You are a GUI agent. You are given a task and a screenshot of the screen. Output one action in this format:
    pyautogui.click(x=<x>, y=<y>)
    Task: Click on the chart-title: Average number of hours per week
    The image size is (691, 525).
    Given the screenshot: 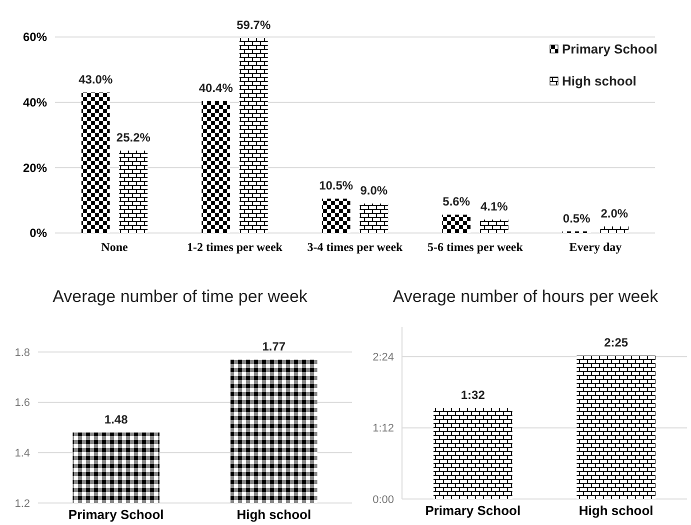 What is the action you would take?
    pyautogui.click(x=525, y=296)
    